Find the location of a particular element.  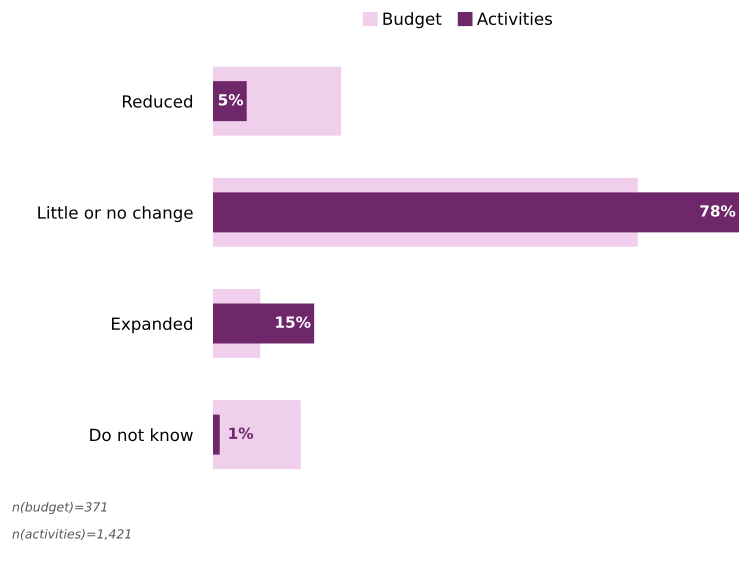

text: n(budget)=371 is located at coordinates (59, 508).